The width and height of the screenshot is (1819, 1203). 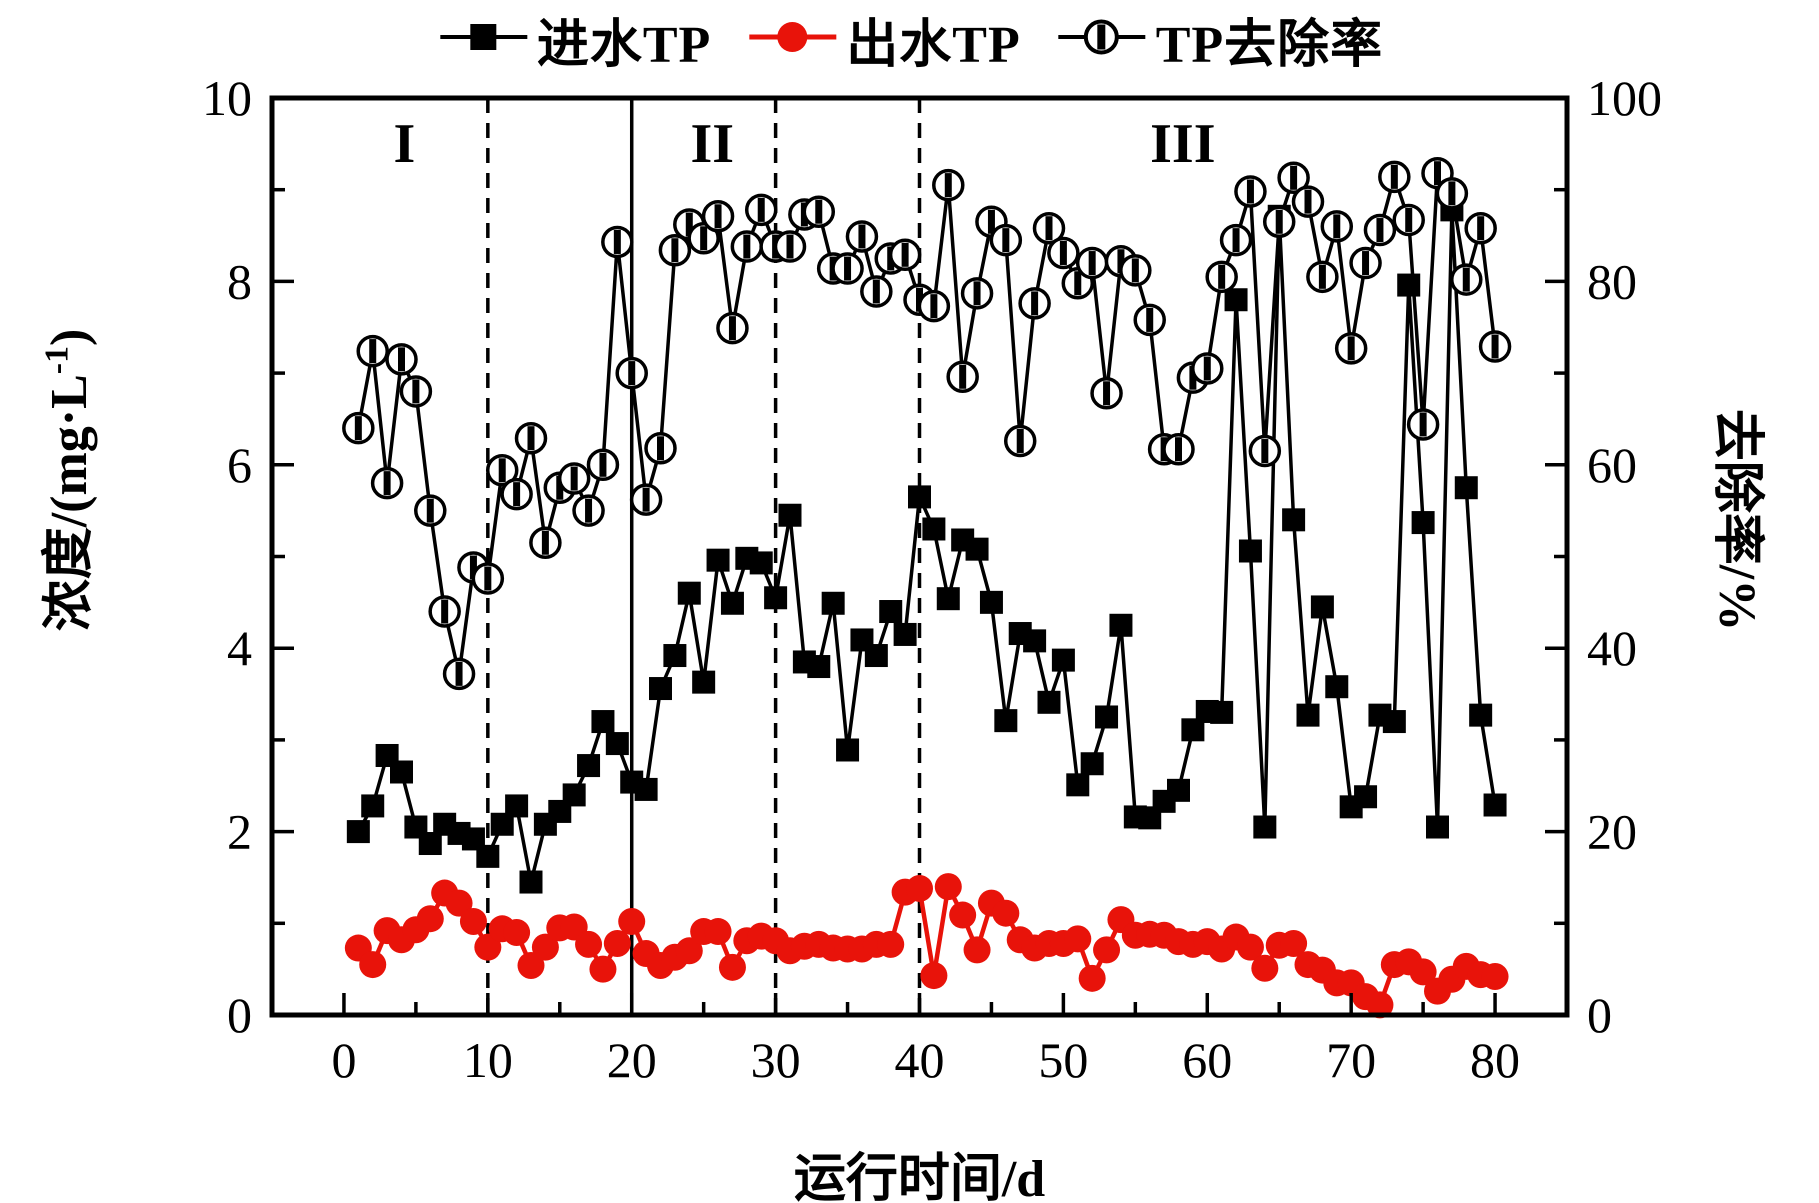 What do you see at coordinates (1612, 465) in the screenshot?
I see `y-right-tick-label-60: 60` at bounding box center [1612, 465].